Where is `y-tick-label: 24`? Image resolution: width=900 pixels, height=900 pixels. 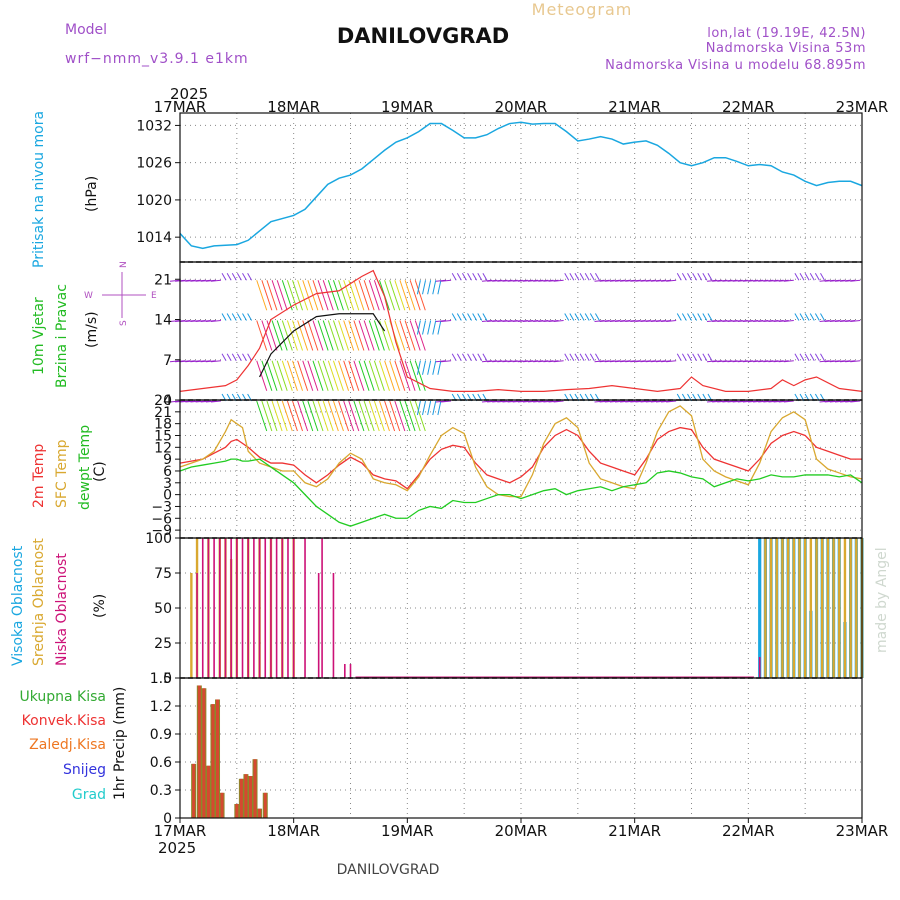 y-tick-label: 24 is located at coordinates (163, 401).